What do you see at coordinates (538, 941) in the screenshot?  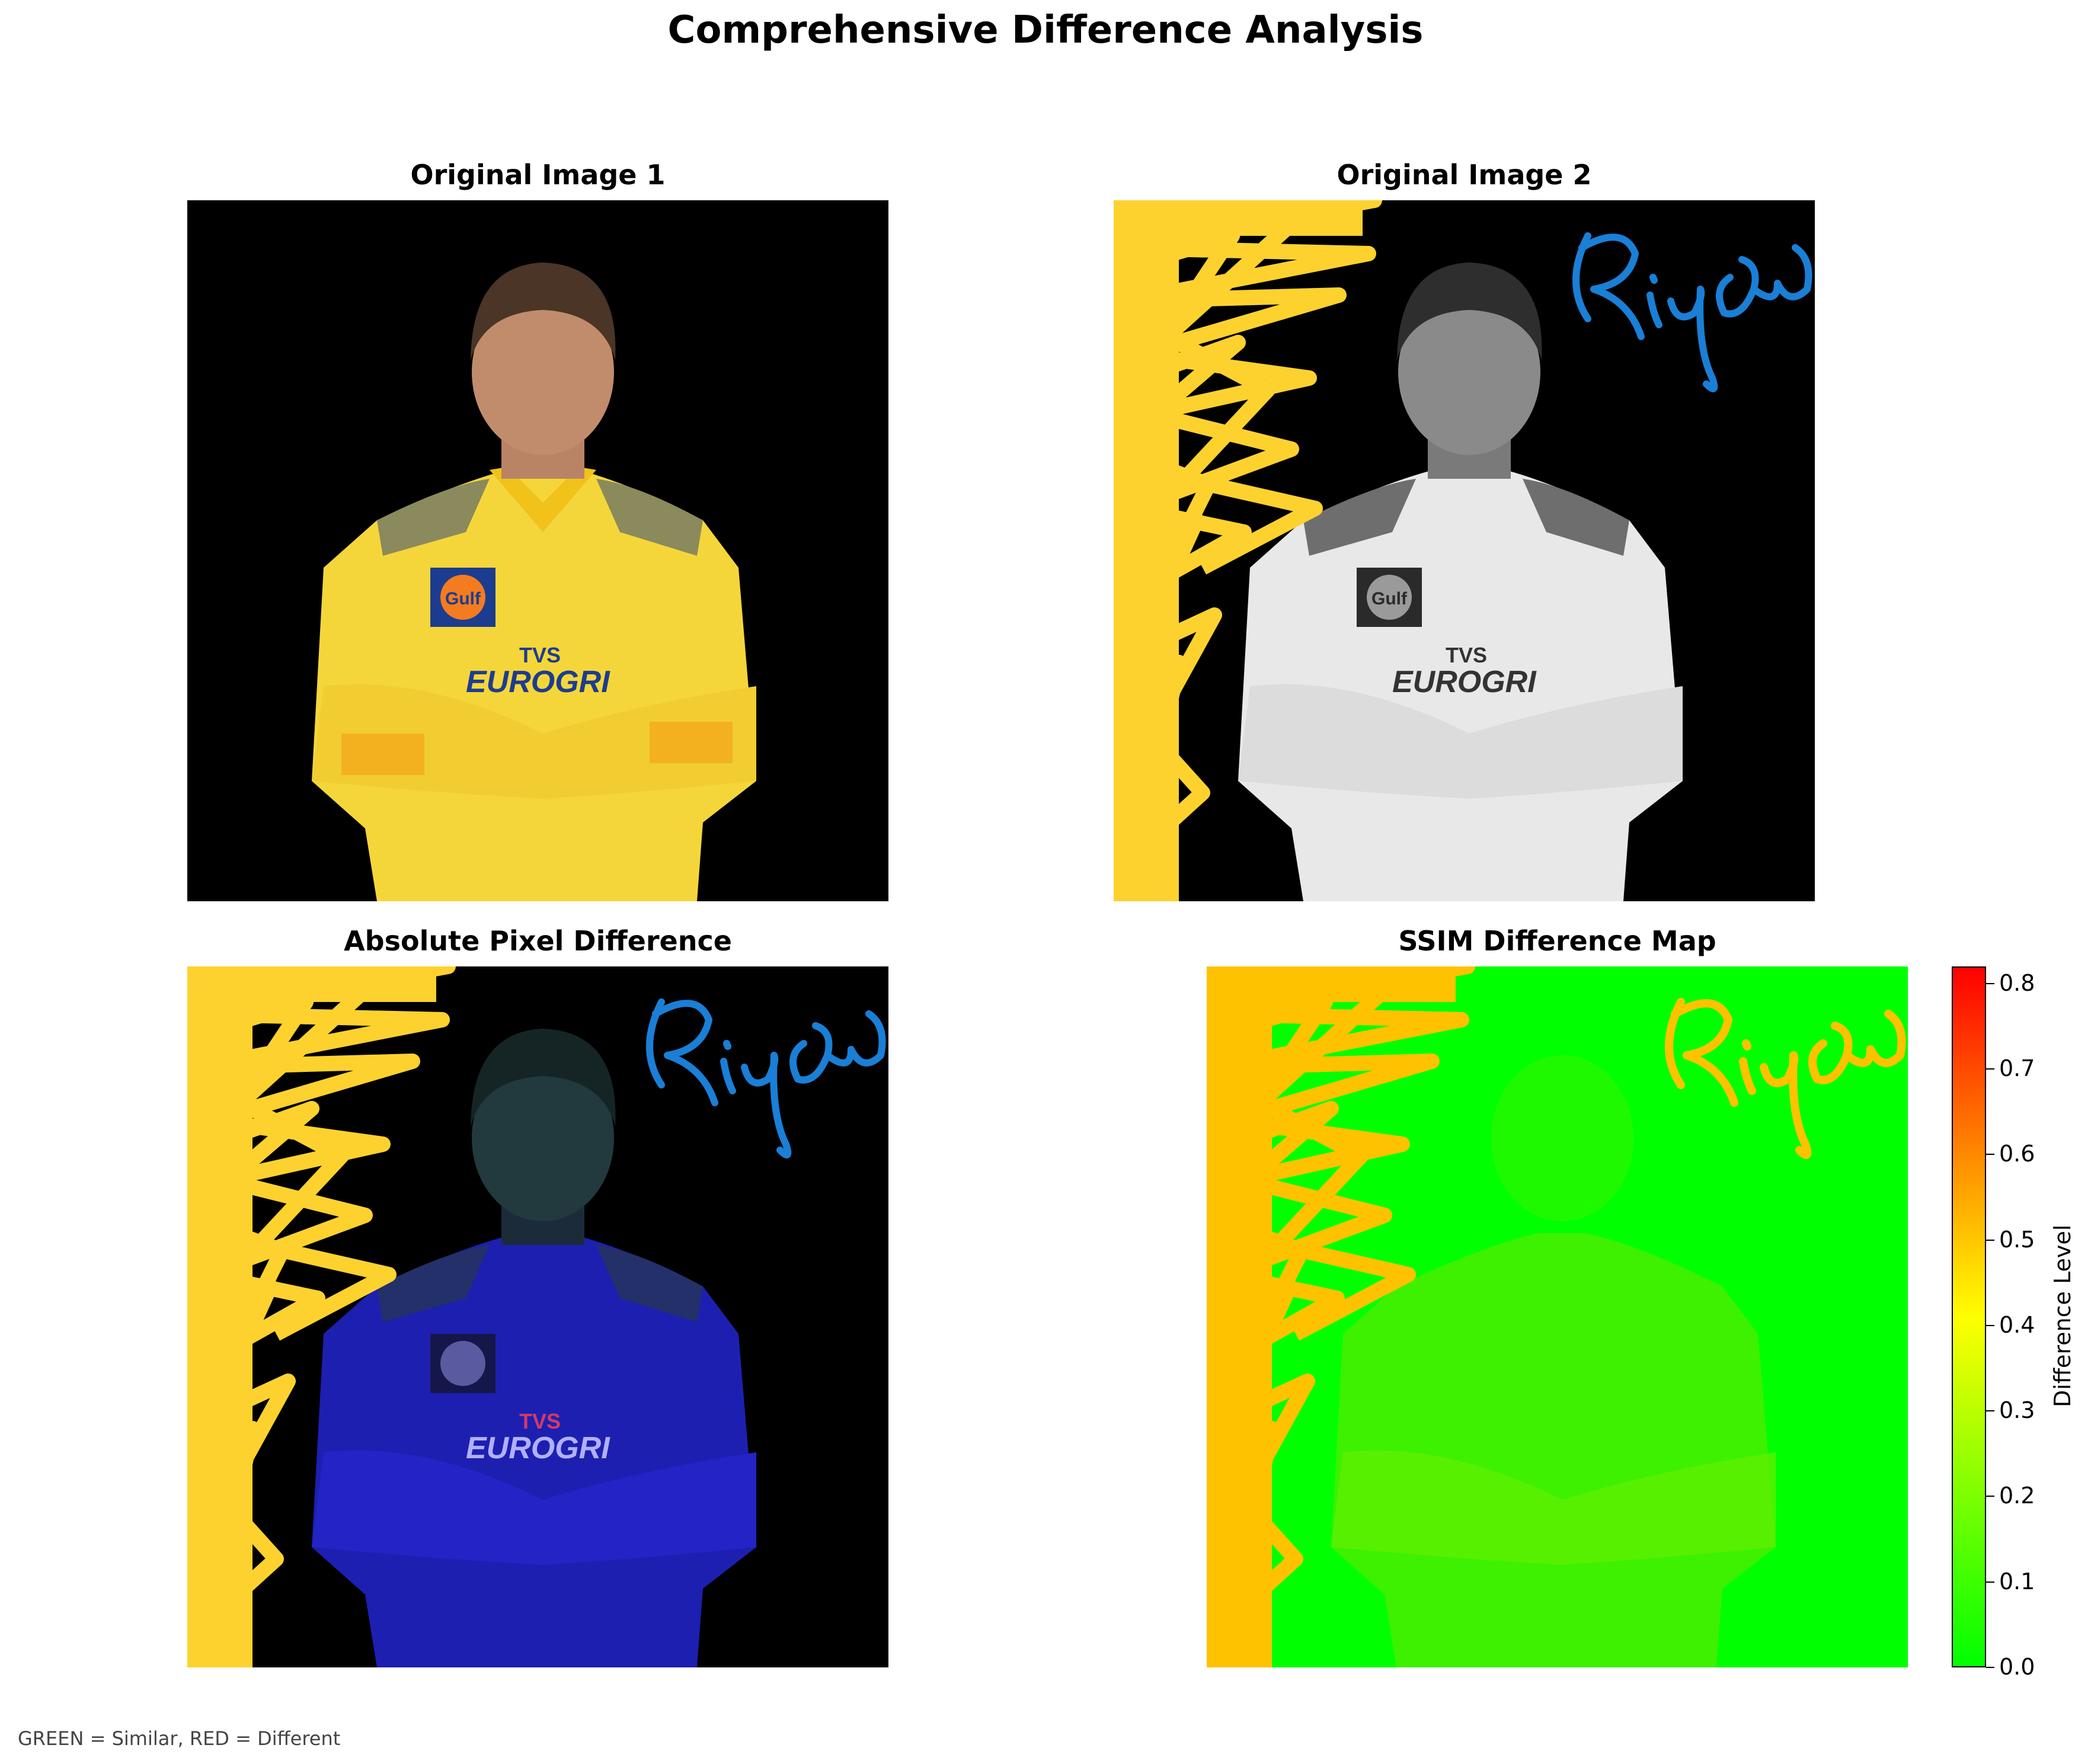 I see `panel-3-title: Absolute Pixel Difference` at bounding box center [538, 941].